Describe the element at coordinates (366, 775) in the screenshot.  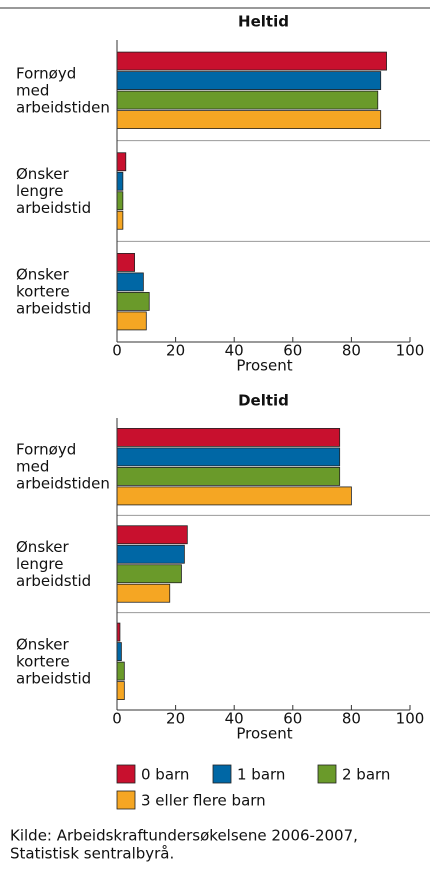
I see `legend-label: 2 barn` at that location.